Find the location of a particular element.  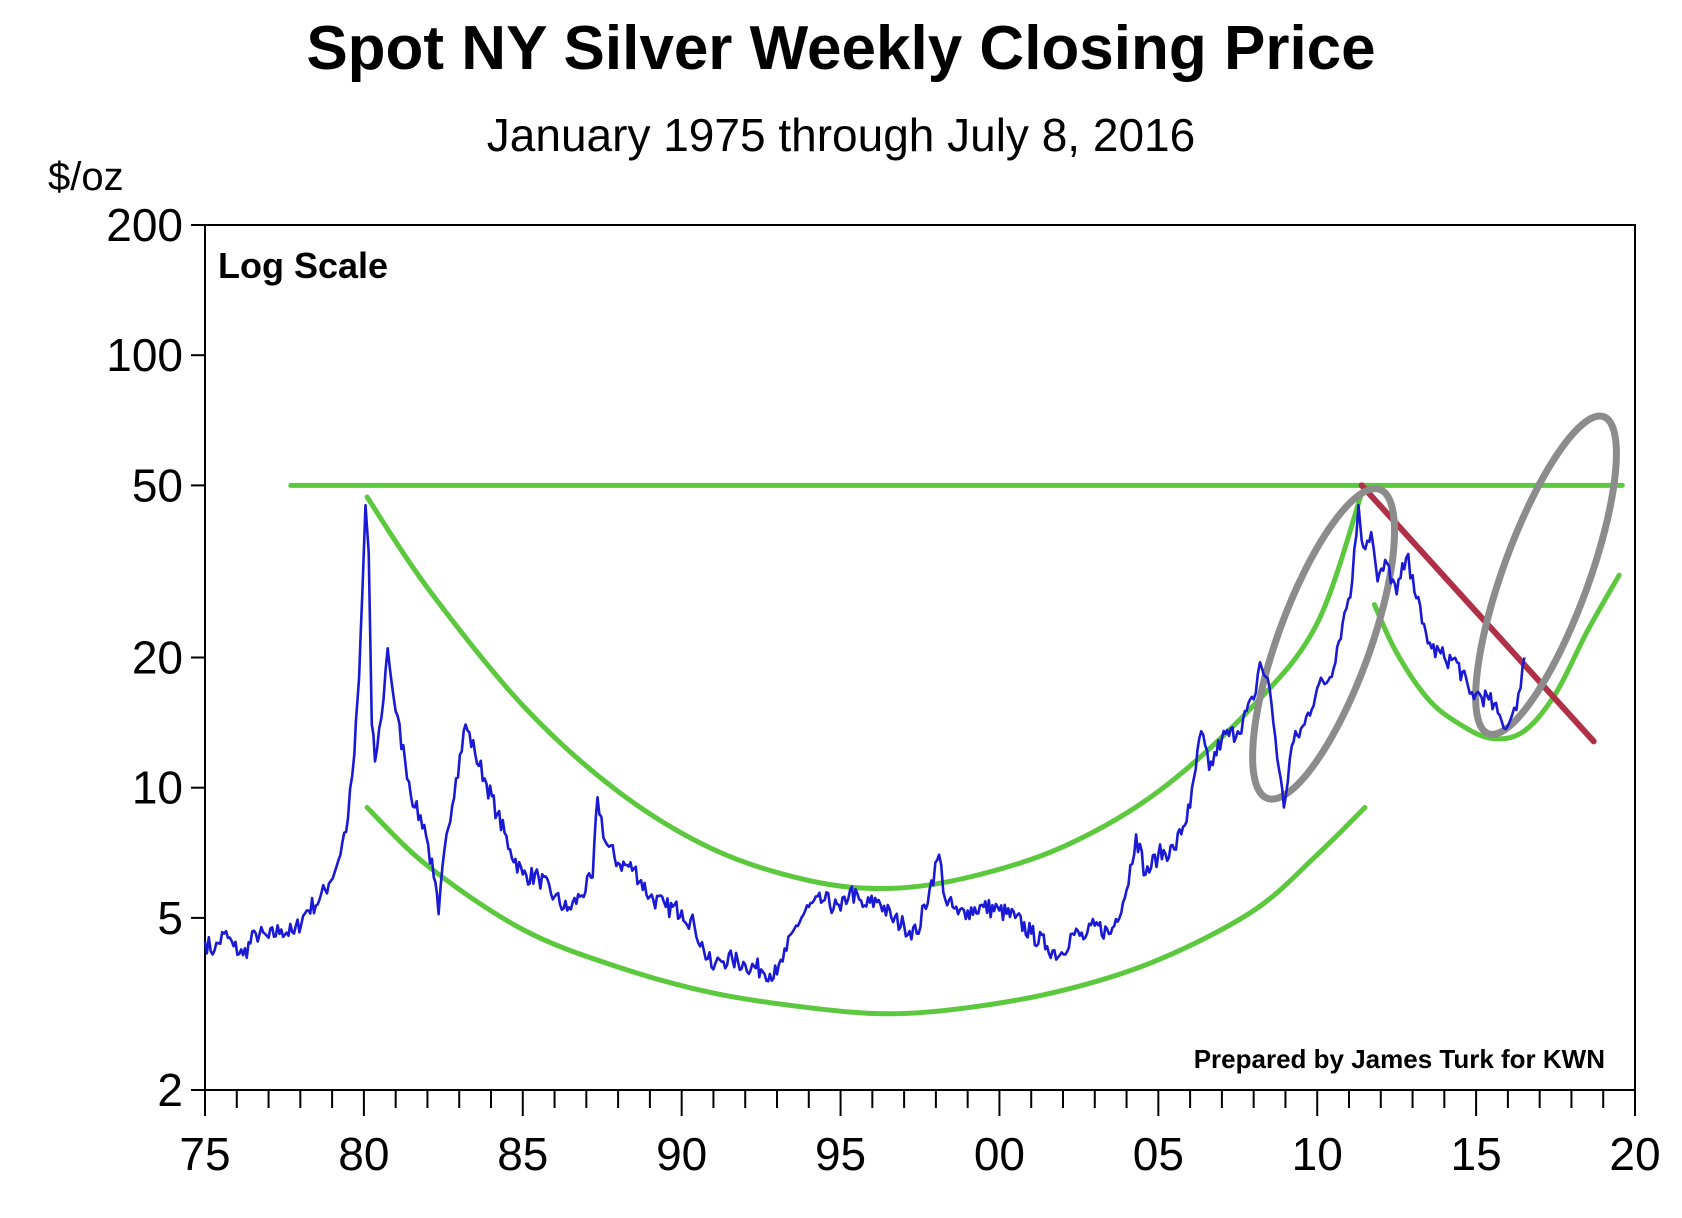

x-tick-label: 85 is located at coordinates (522, 1154).